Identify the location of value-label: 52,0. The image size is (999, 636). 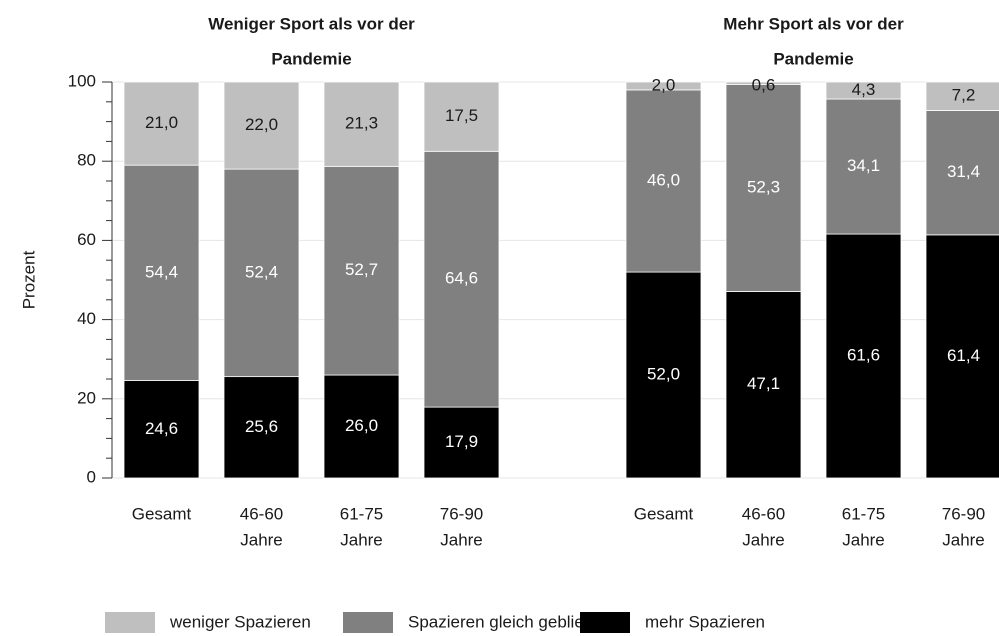
(663, 374).